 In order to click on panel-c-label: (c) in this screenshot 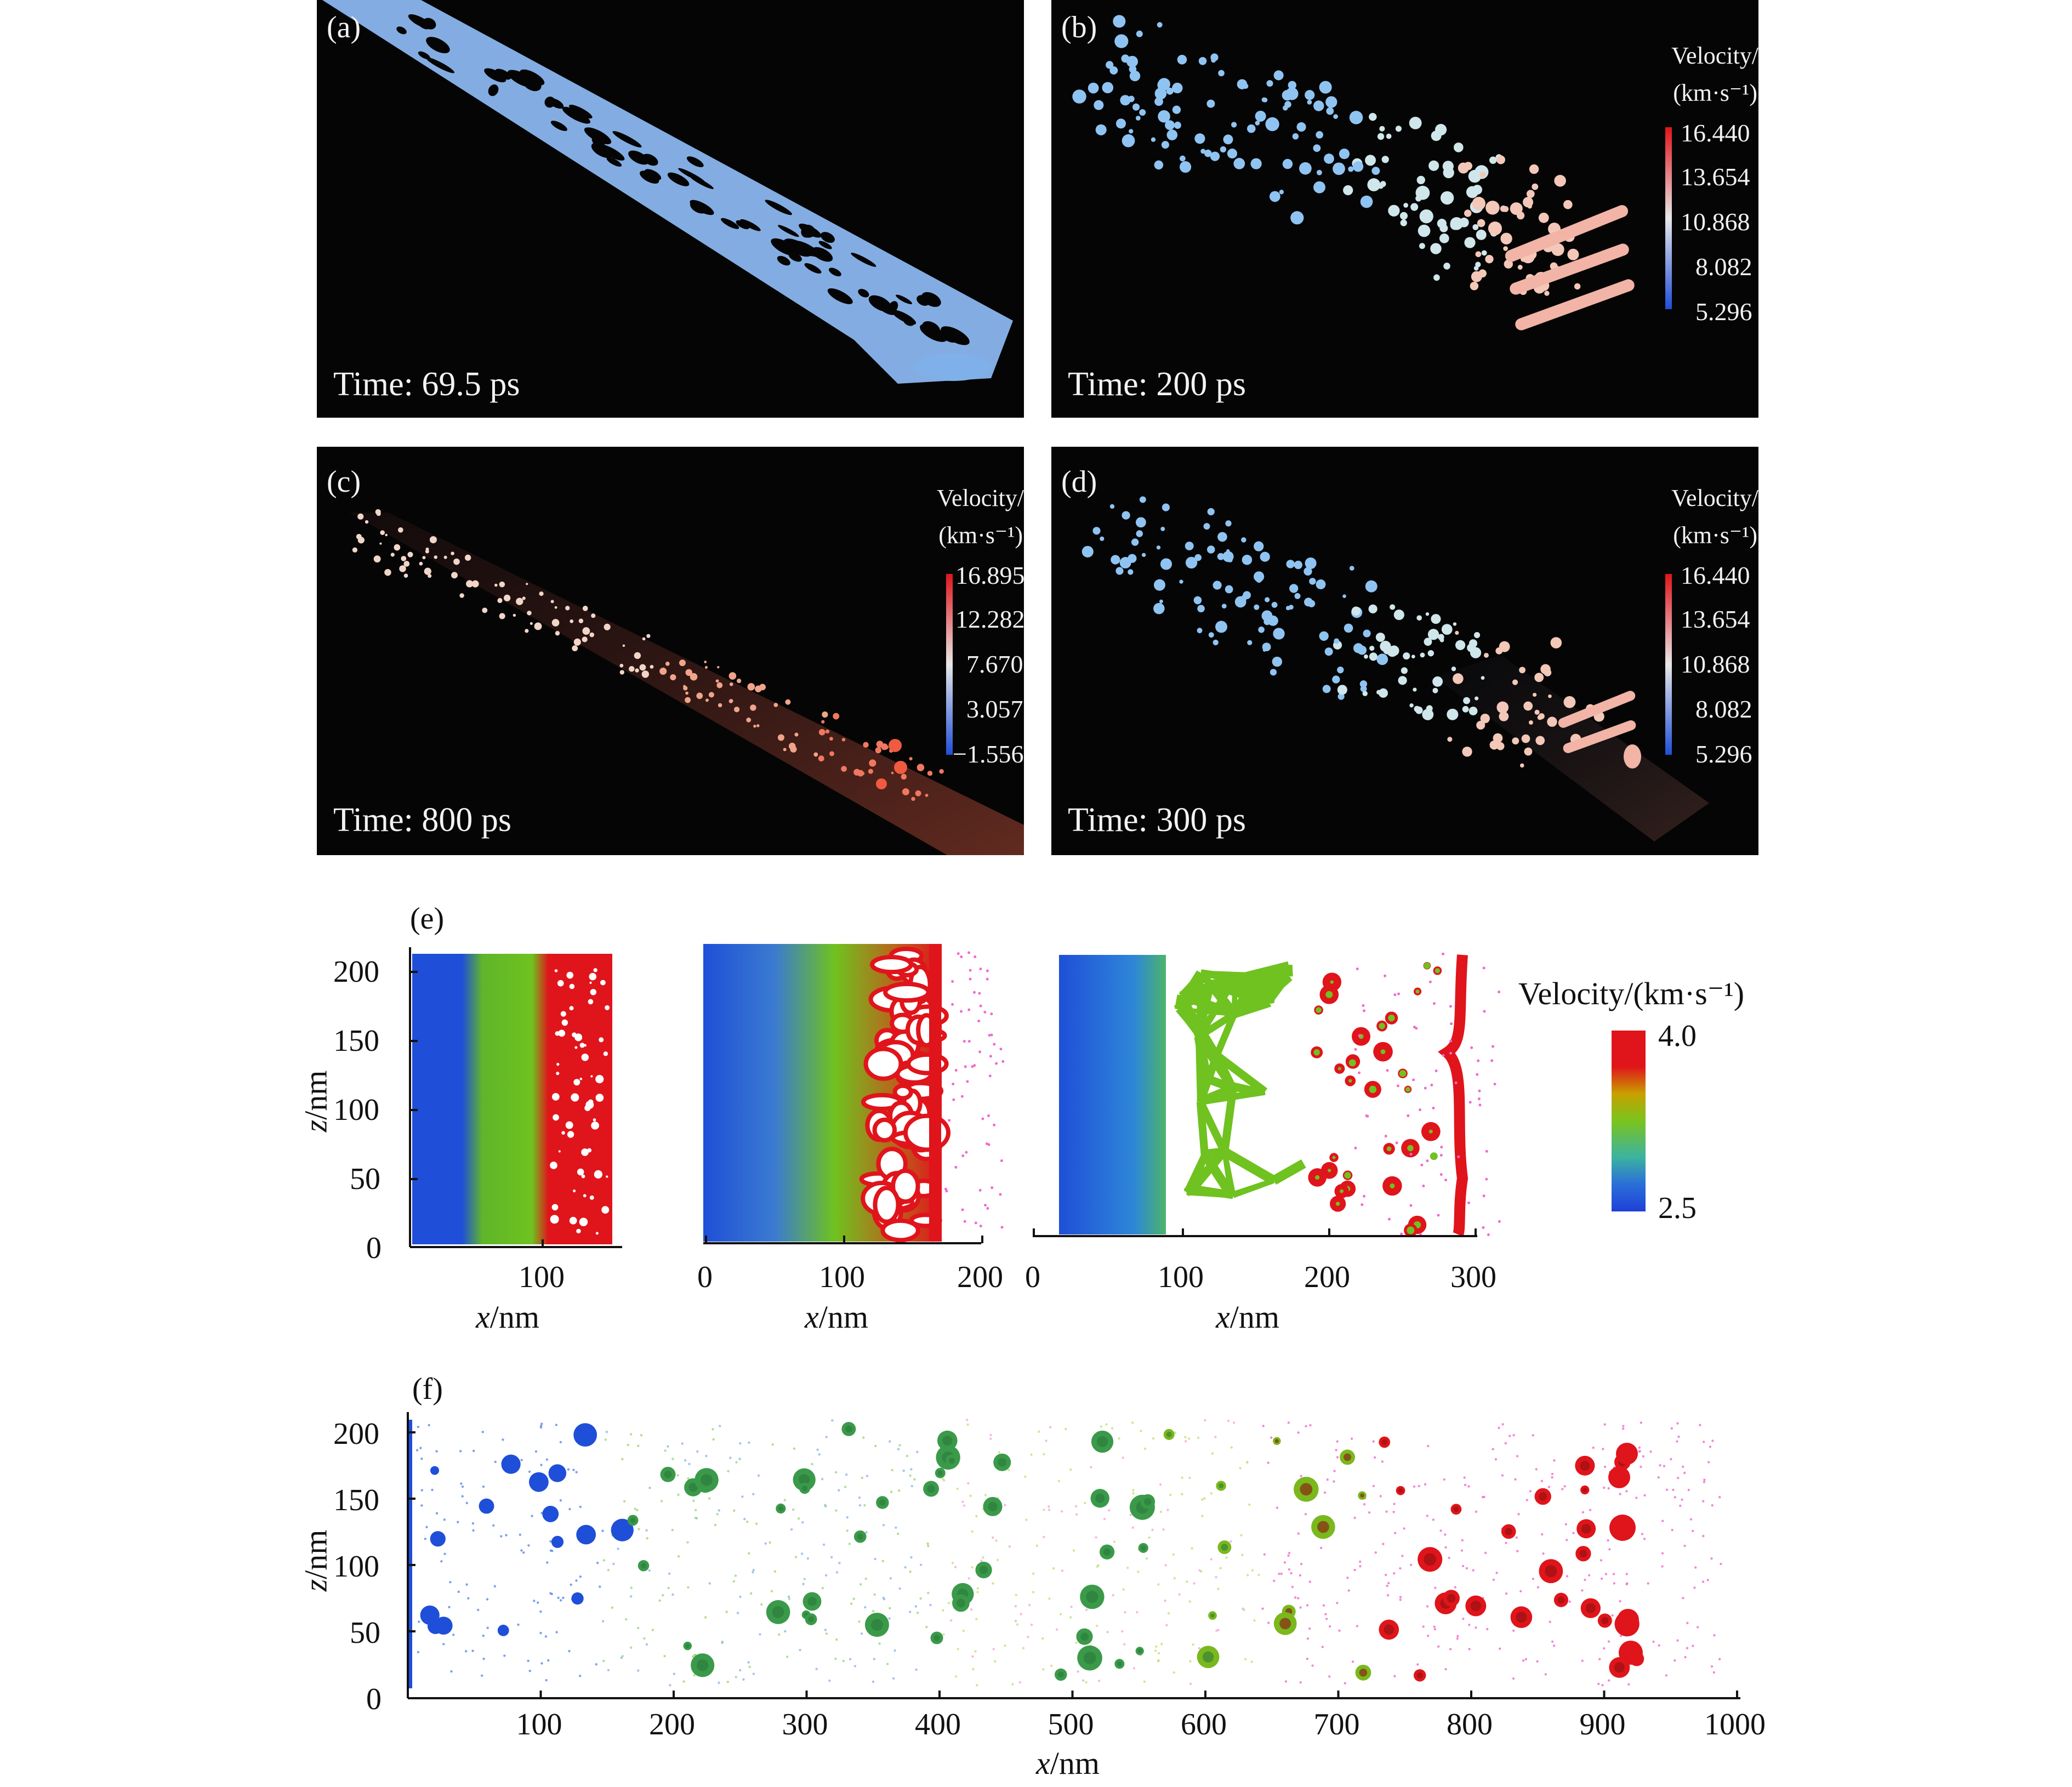, I will do `click(344, 482)`.